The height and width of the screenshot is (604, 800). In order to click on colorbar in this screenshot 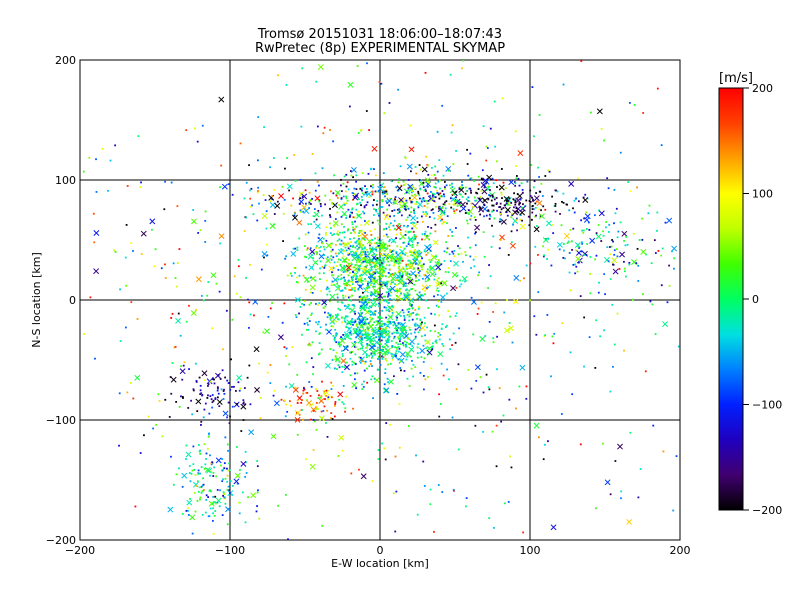, I will do `click(731, 299)`.